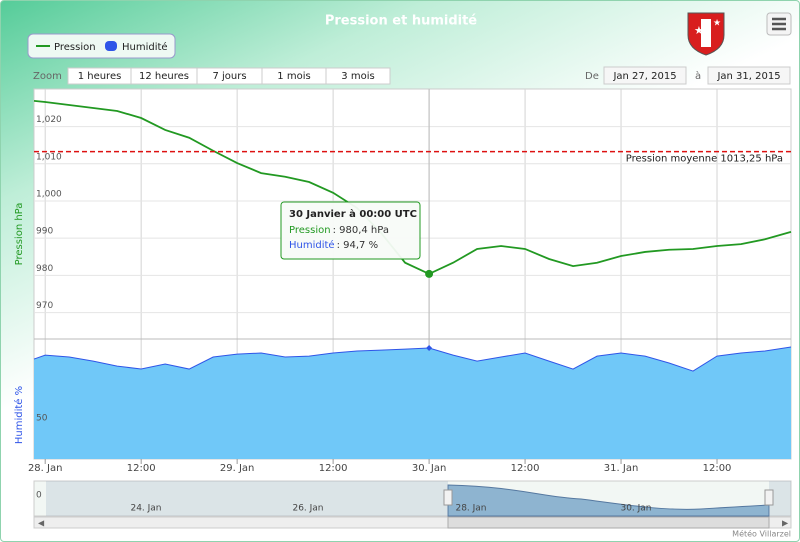  Describe the element at coordinates (761, 534) in the screenshot. I see `credits: Météo Villarzel` at that location.